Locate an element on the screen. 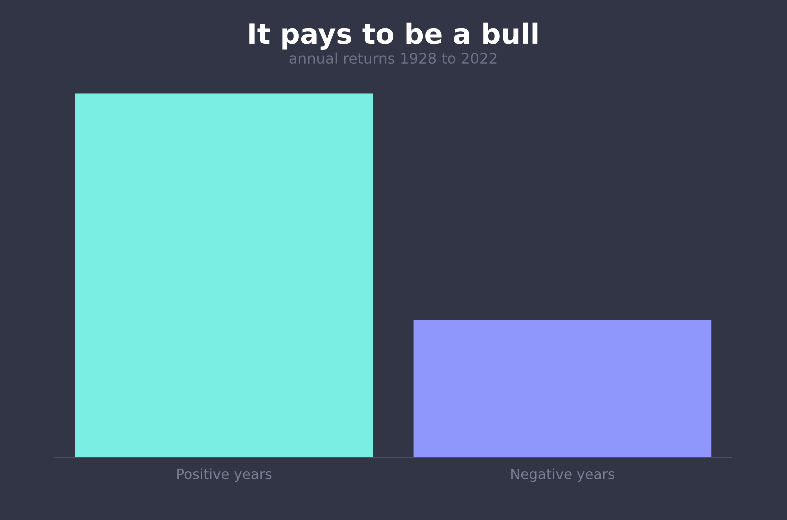 The image size is (787, 520). chart-title: It pays to be a bull is located at coordinates (394, 36).